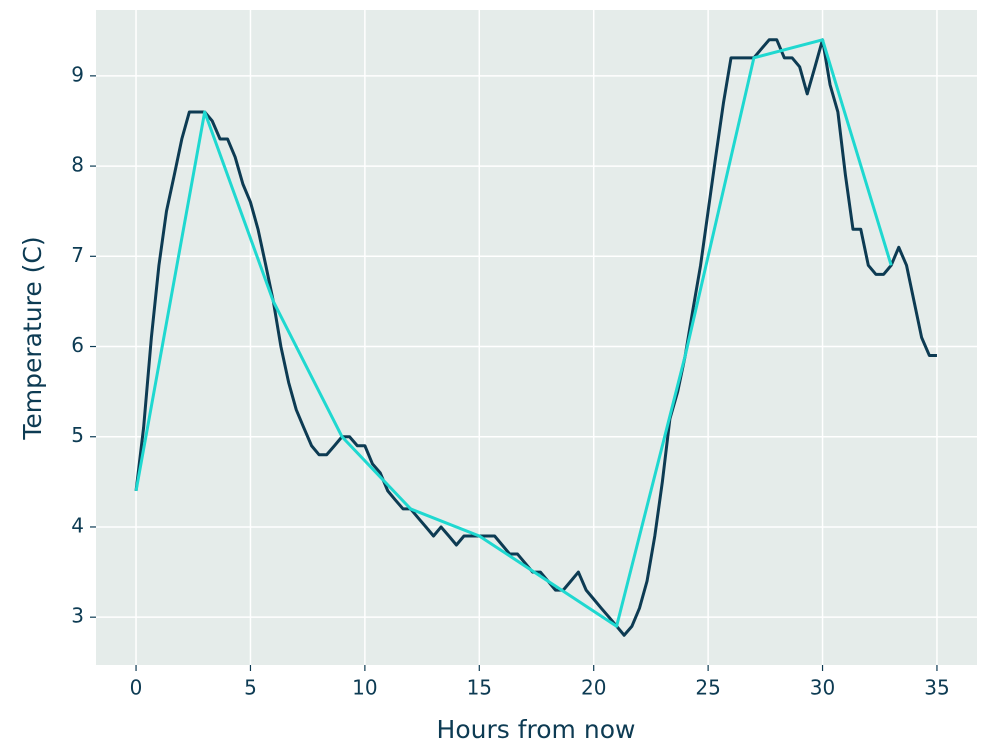 The width and height of the screenshot is (987, 747). I want to click on x-tick-label: 0, so click(136, 688).